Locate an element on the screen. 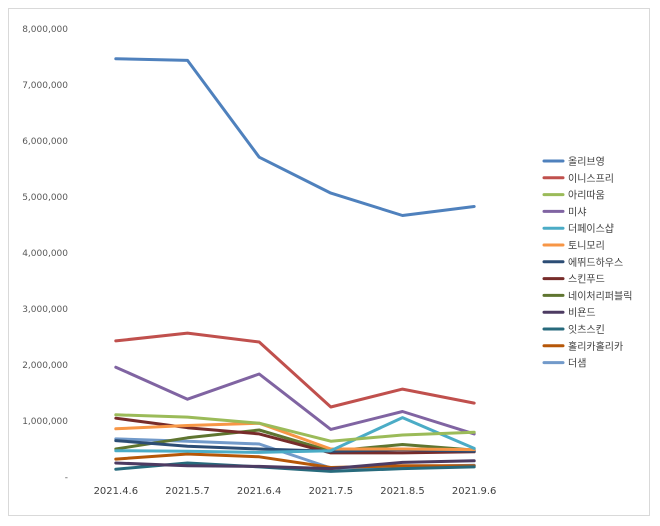  legend-label: 스킨푸드 is located at coordinates (586, 280).